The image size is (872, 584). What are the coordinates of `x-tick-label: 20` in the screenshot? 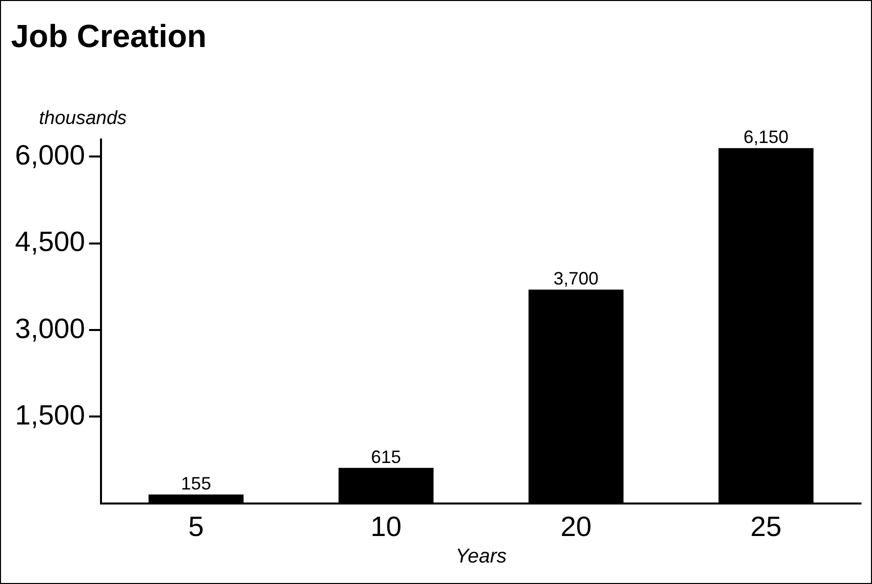 It's located at (576, 526).